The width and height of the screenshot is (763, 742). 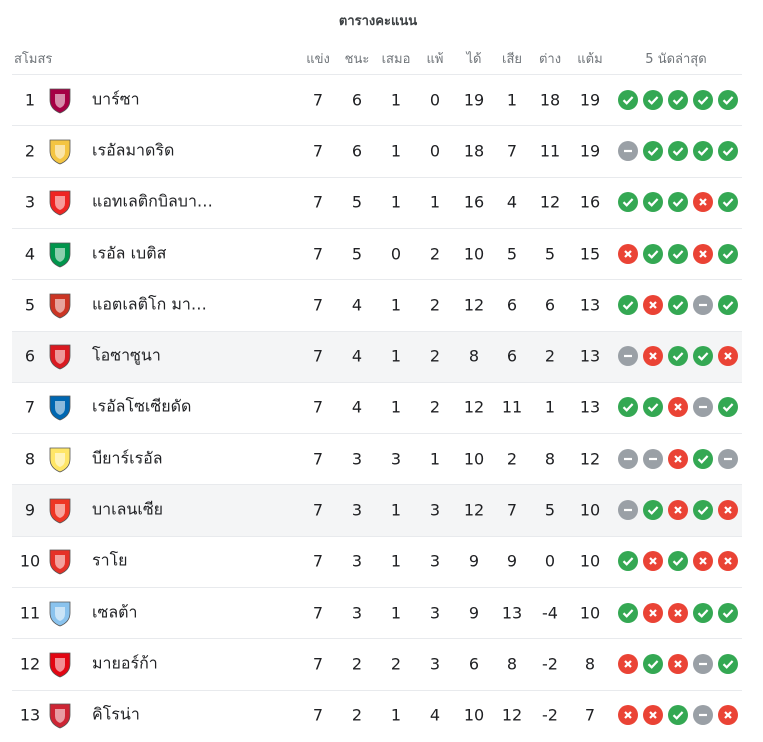 What do you see at coordinates (129, 253) in the screenshot?
I see `team-name: เรอัล เบติส` at bounding box center [129, 253].